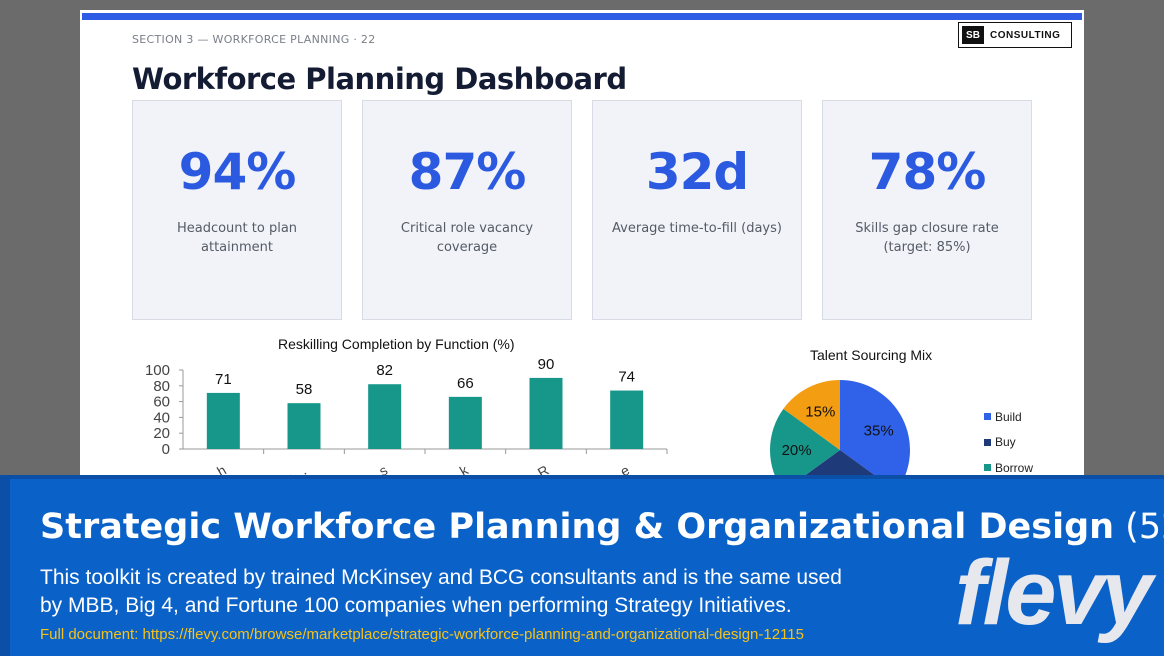 The height and width of the screenshot is (656, 1164). Describe the element at coordinates (697, 228) in the screenshot. I see `kpi-label: Average time-to-fill (days)` at that location.